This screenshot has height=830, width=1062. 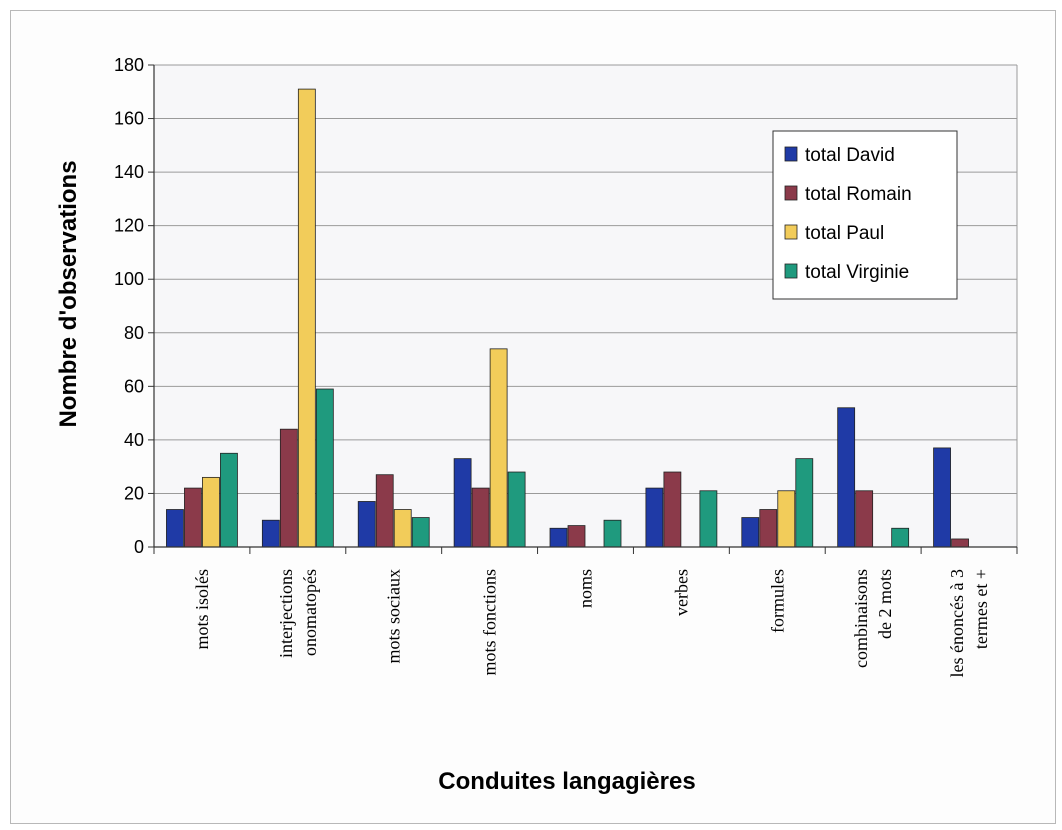 I want to click on bar-total-virginie-combinaisons-de-2-mots, so click(x=900, y=537).